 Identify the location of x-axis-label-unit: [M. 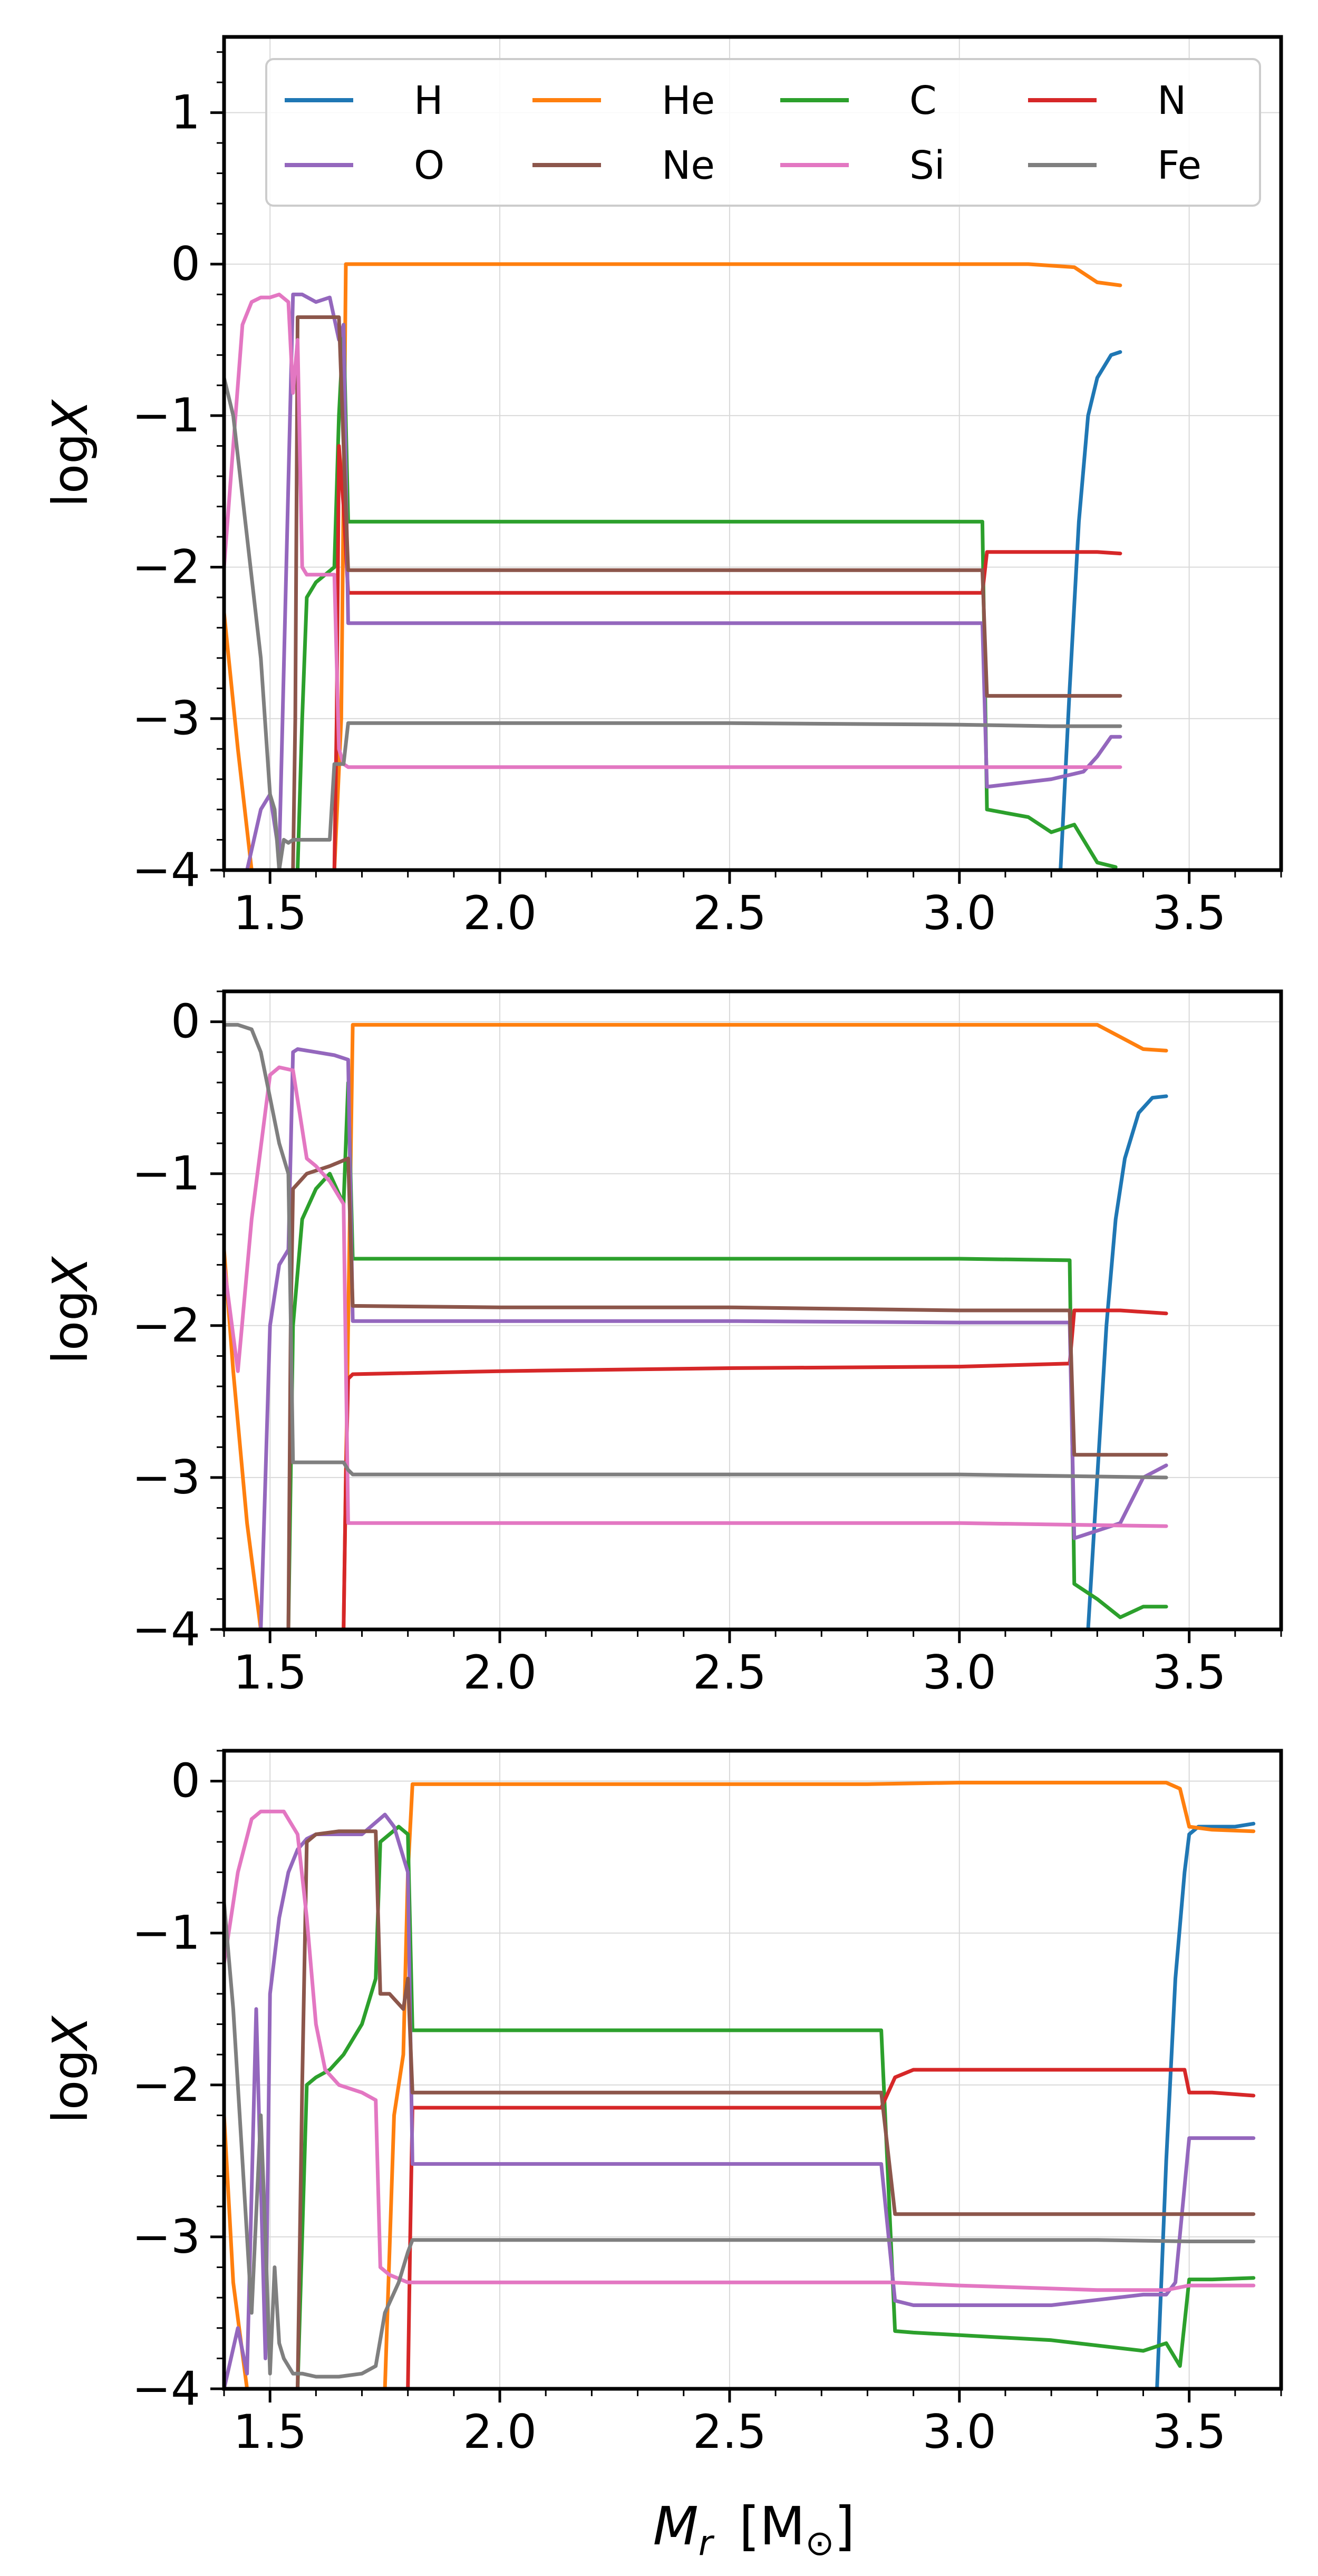
(772, 2526).